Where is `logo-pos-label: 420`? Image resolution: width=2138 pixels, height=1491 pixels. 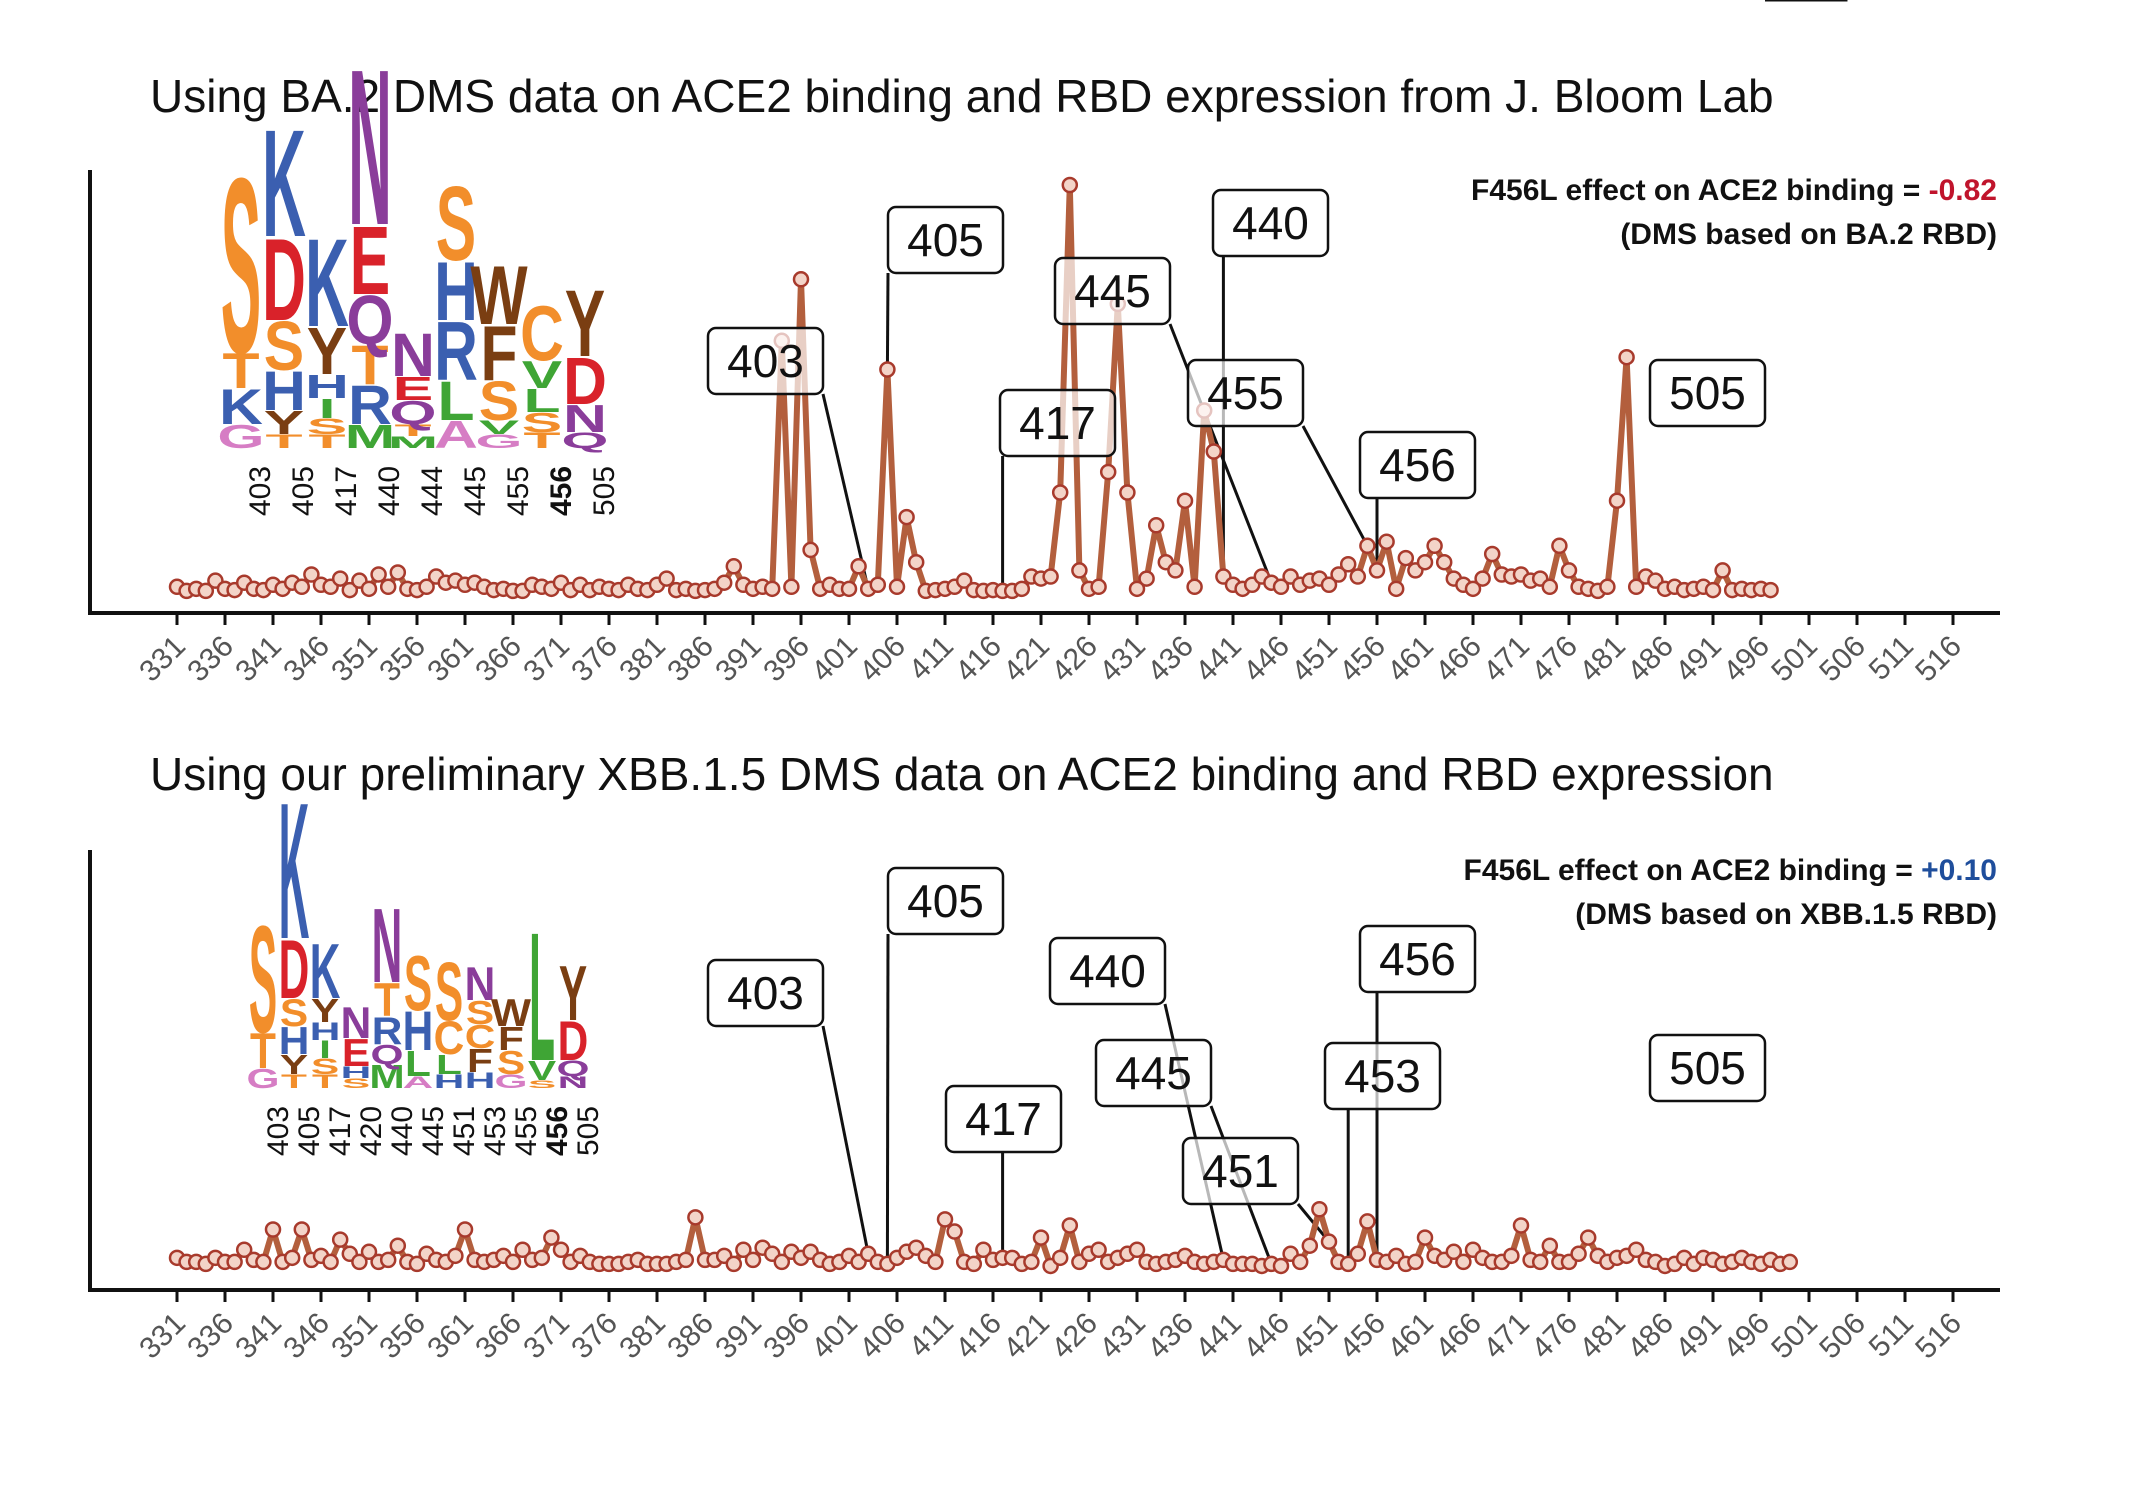
logo-pos-label: 420 is located at coordinates (371, 1131).